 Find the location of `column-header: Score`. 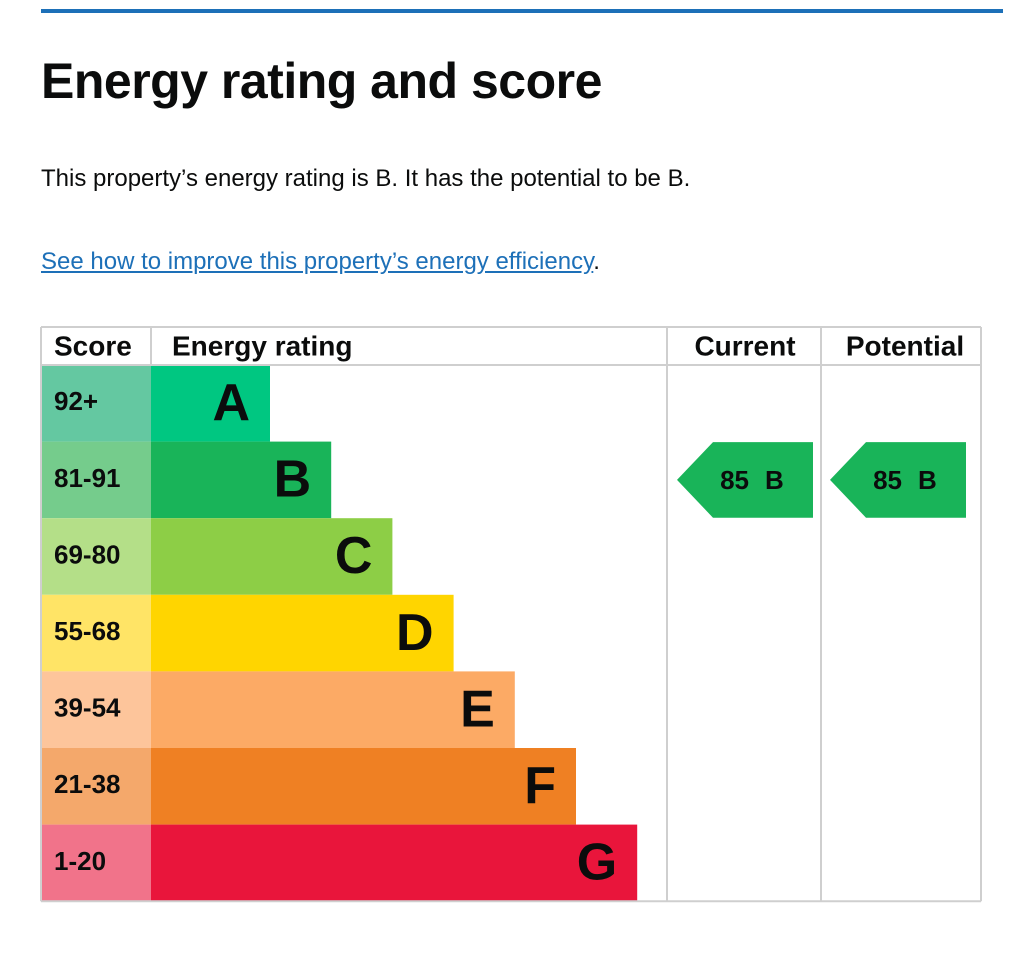

column-header: Score is located at coordinates (93, 345).